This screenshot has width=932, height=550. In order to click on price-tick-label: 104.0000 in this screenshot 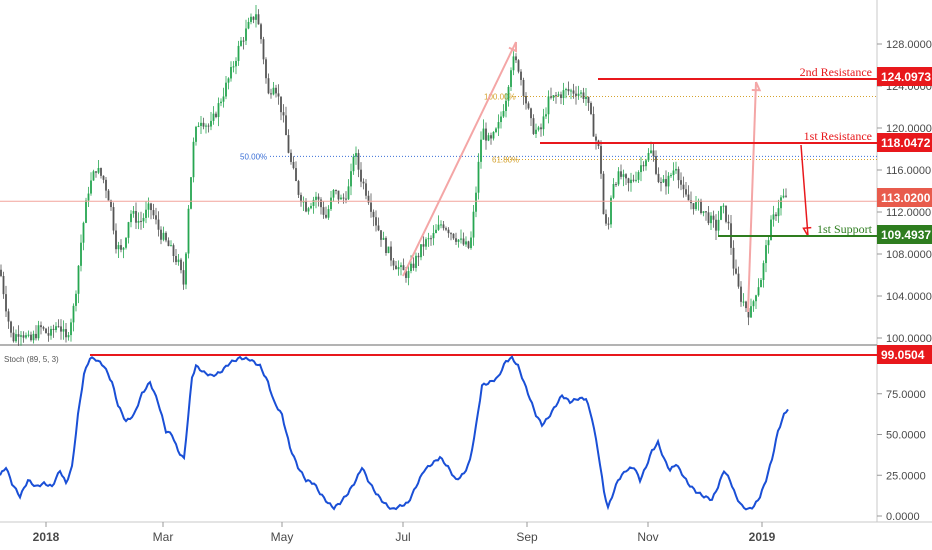, I will do `click(909, 297)`.